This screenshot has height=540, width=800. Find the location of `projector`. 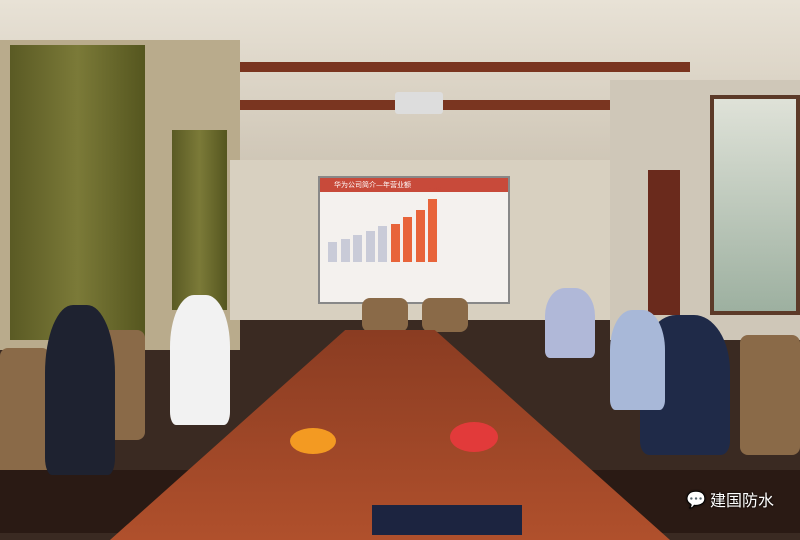

projector is located at coordinates (419, 103).